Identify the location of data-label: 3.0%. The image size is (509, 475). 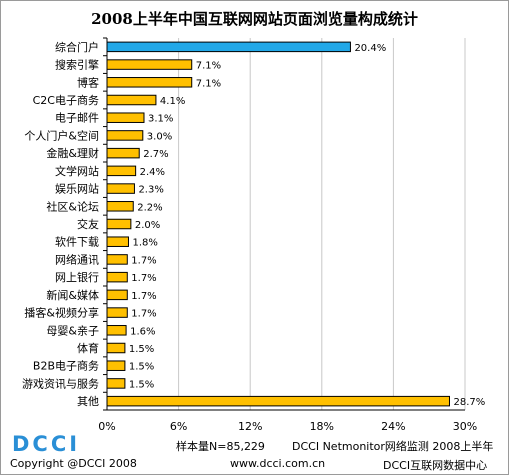
(159, 136).